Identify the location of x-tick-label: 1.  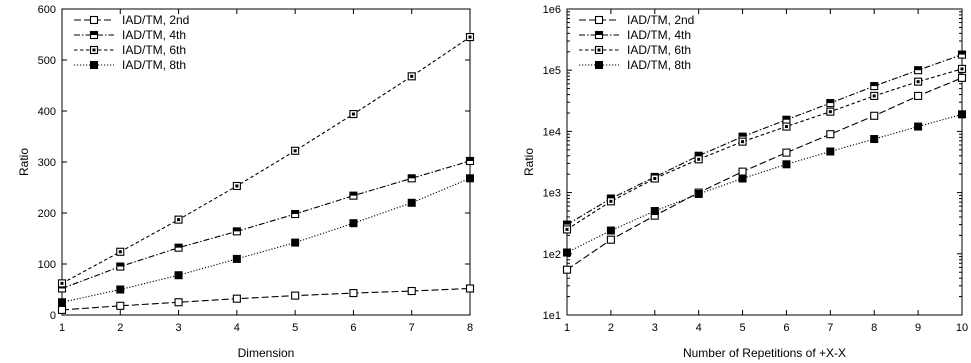
(62, 328).